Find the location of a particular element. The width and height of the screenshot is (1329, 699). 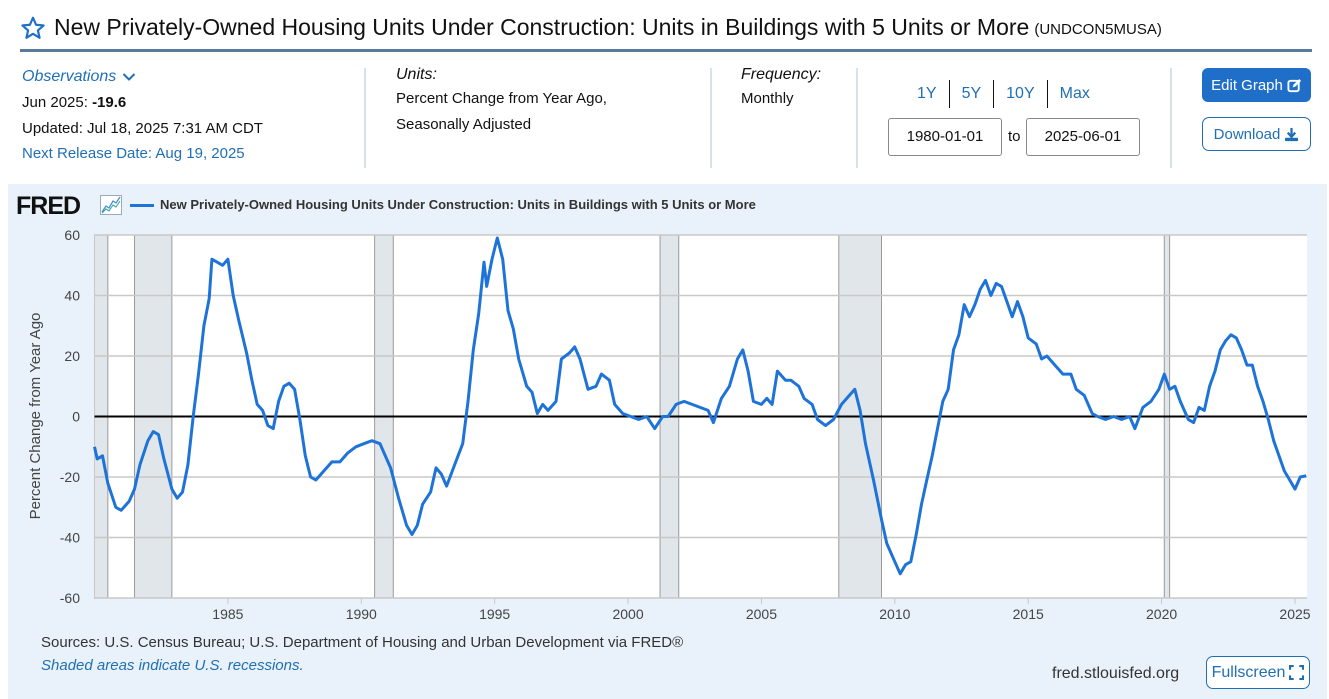

fullscreen-button: Fullscreen is located at coordinates (1258, 672).